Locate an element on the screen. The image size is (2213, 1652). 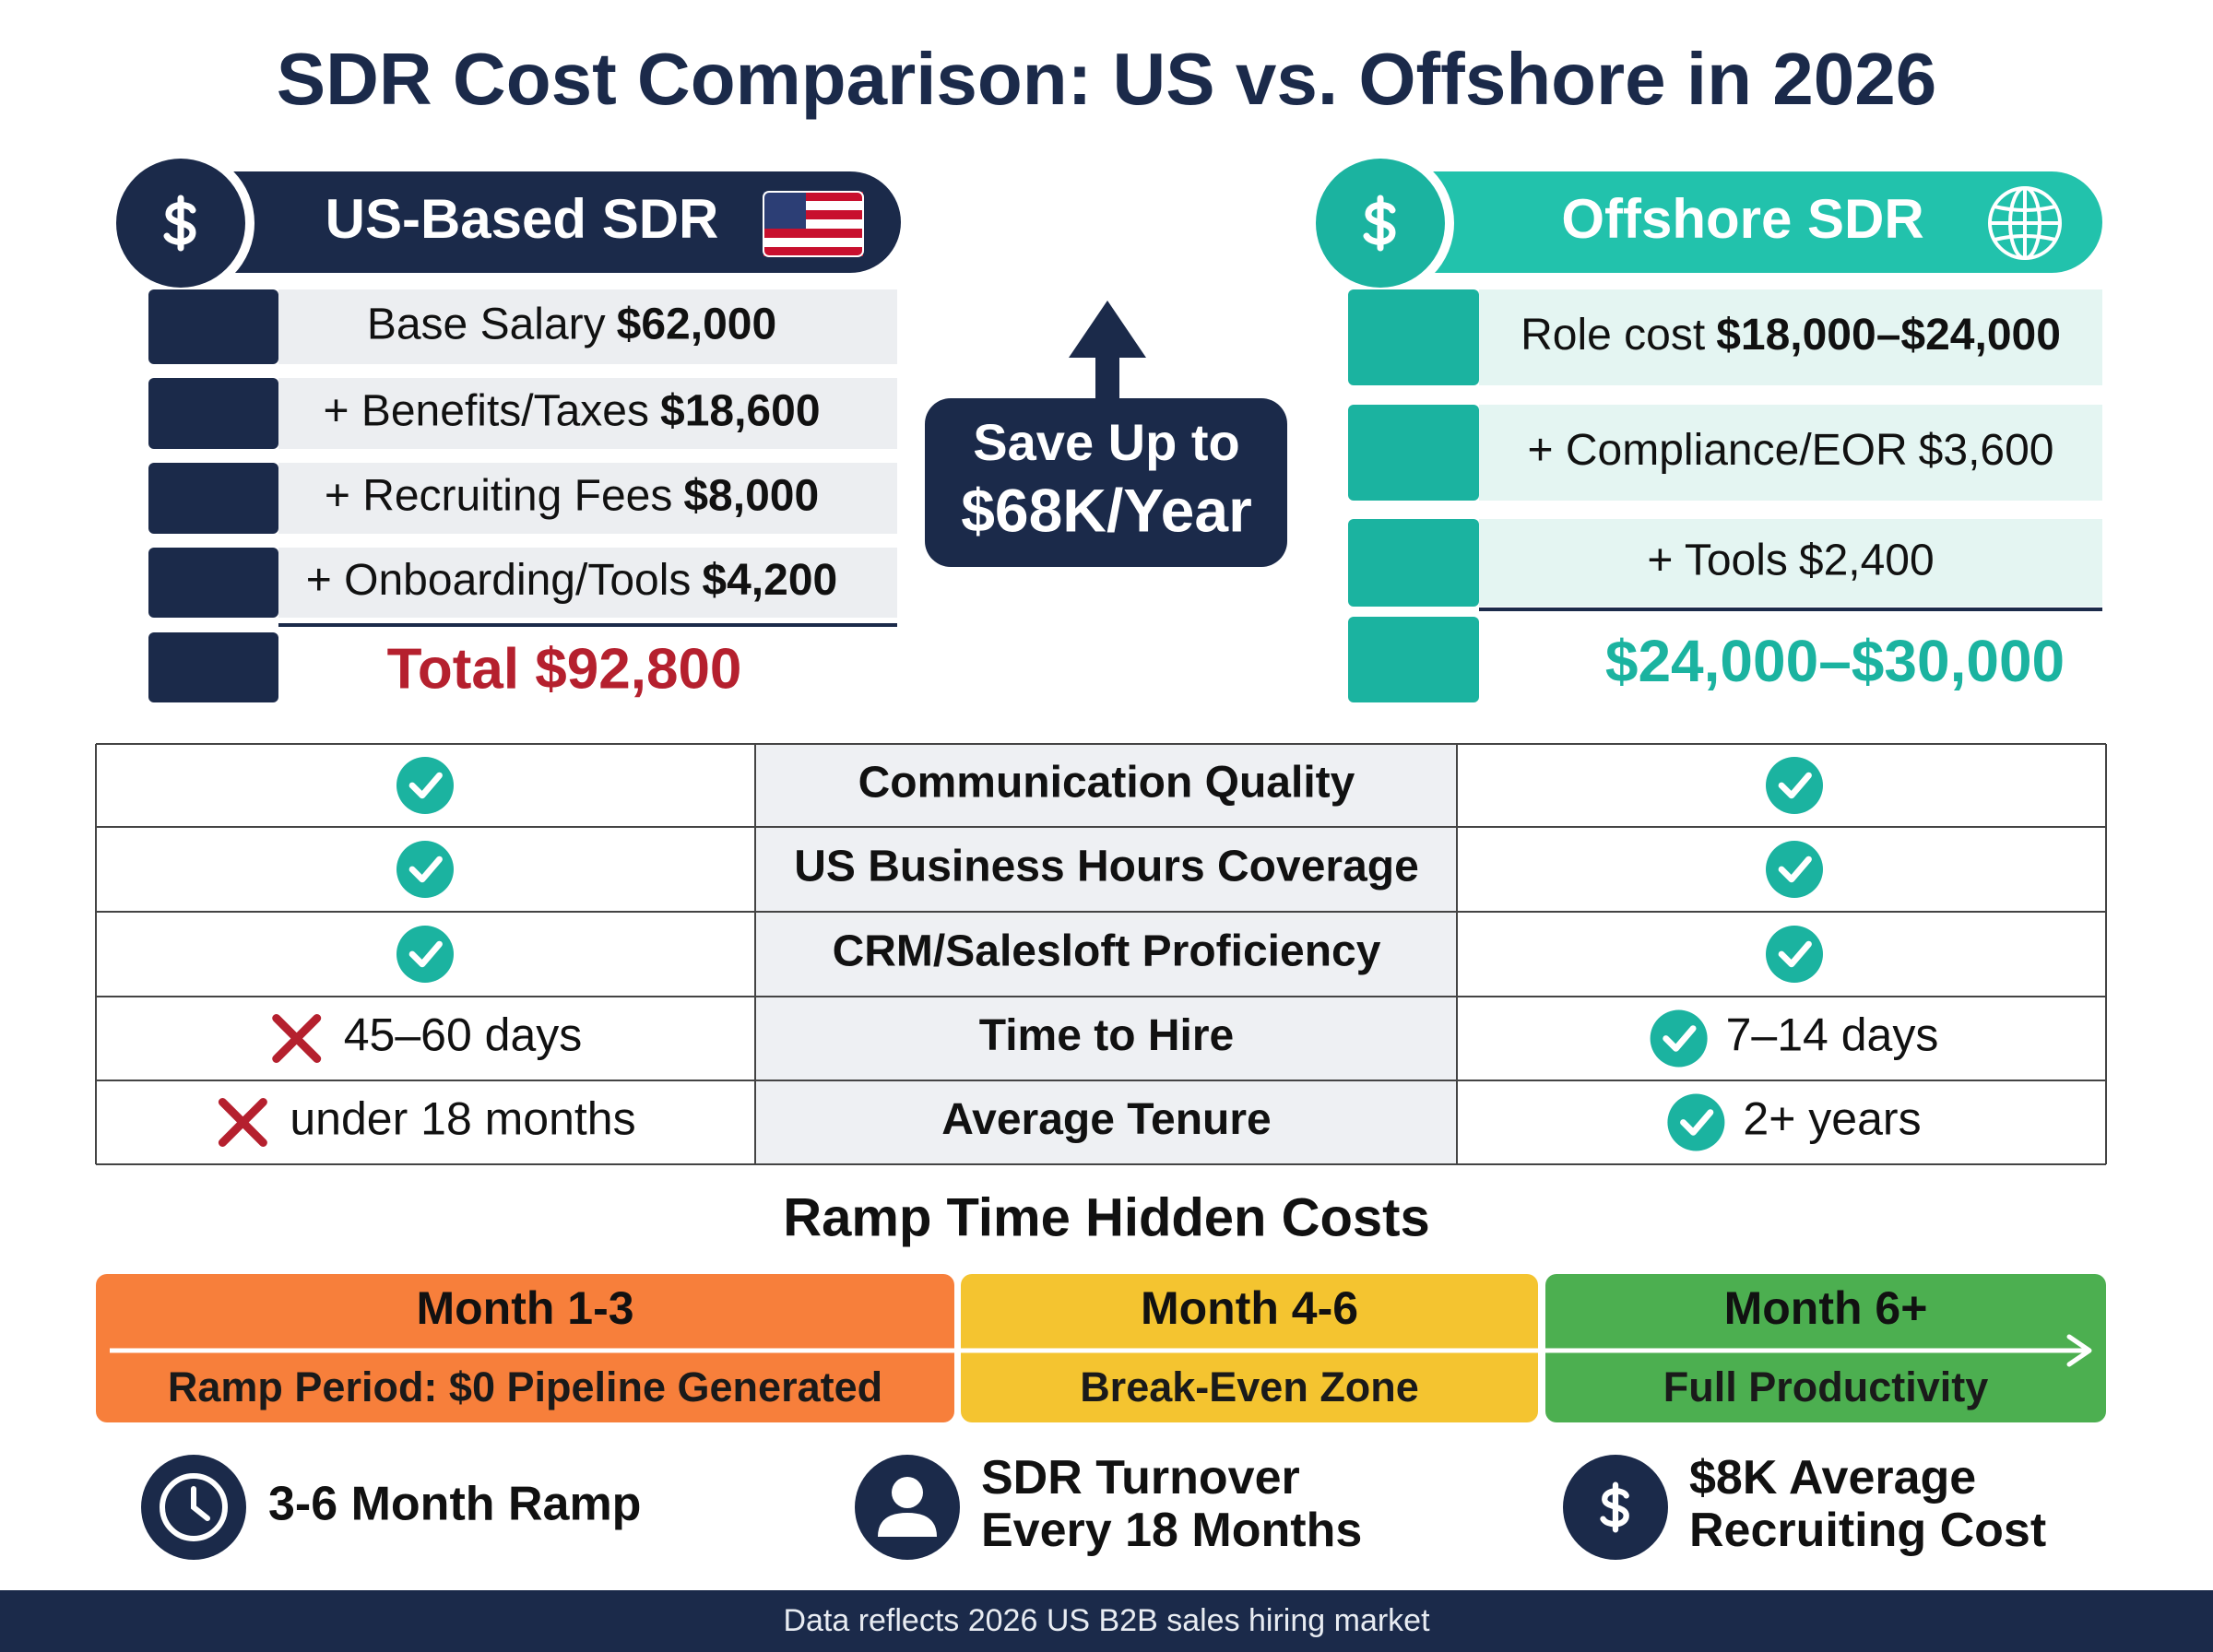
ramp-phase-label: Month 4-6 is located at coordinates (1249, 1308).